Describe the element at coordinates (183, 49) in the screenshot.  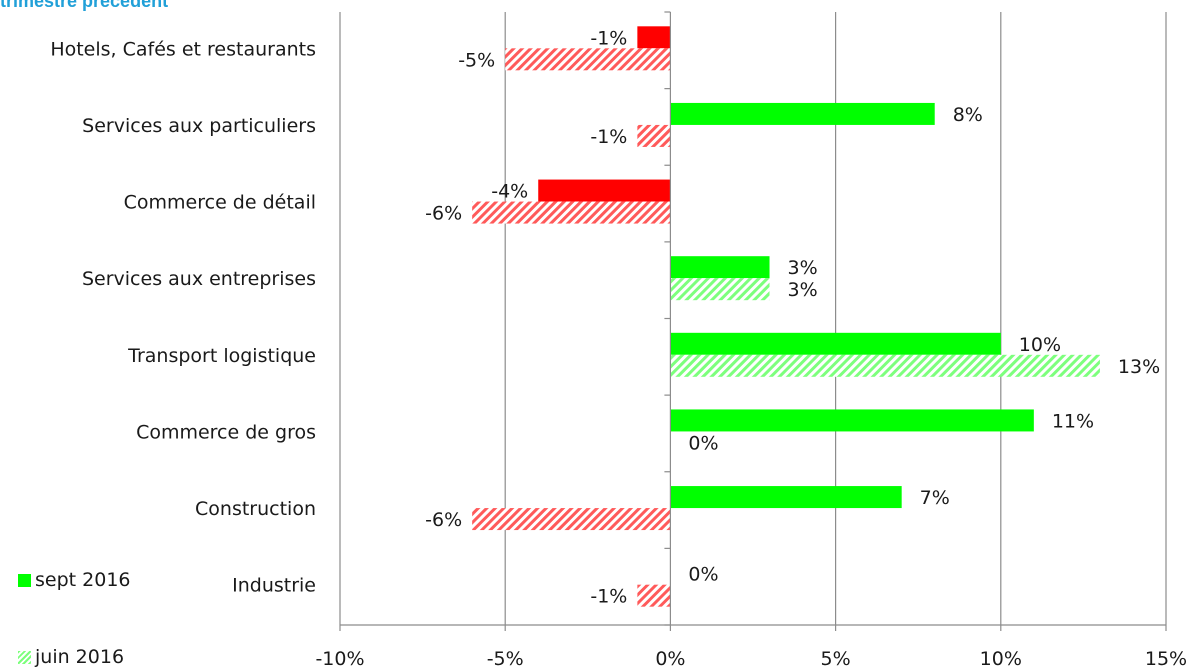
I see `category-label: Hotels, Cafés et restaurants` at that location.